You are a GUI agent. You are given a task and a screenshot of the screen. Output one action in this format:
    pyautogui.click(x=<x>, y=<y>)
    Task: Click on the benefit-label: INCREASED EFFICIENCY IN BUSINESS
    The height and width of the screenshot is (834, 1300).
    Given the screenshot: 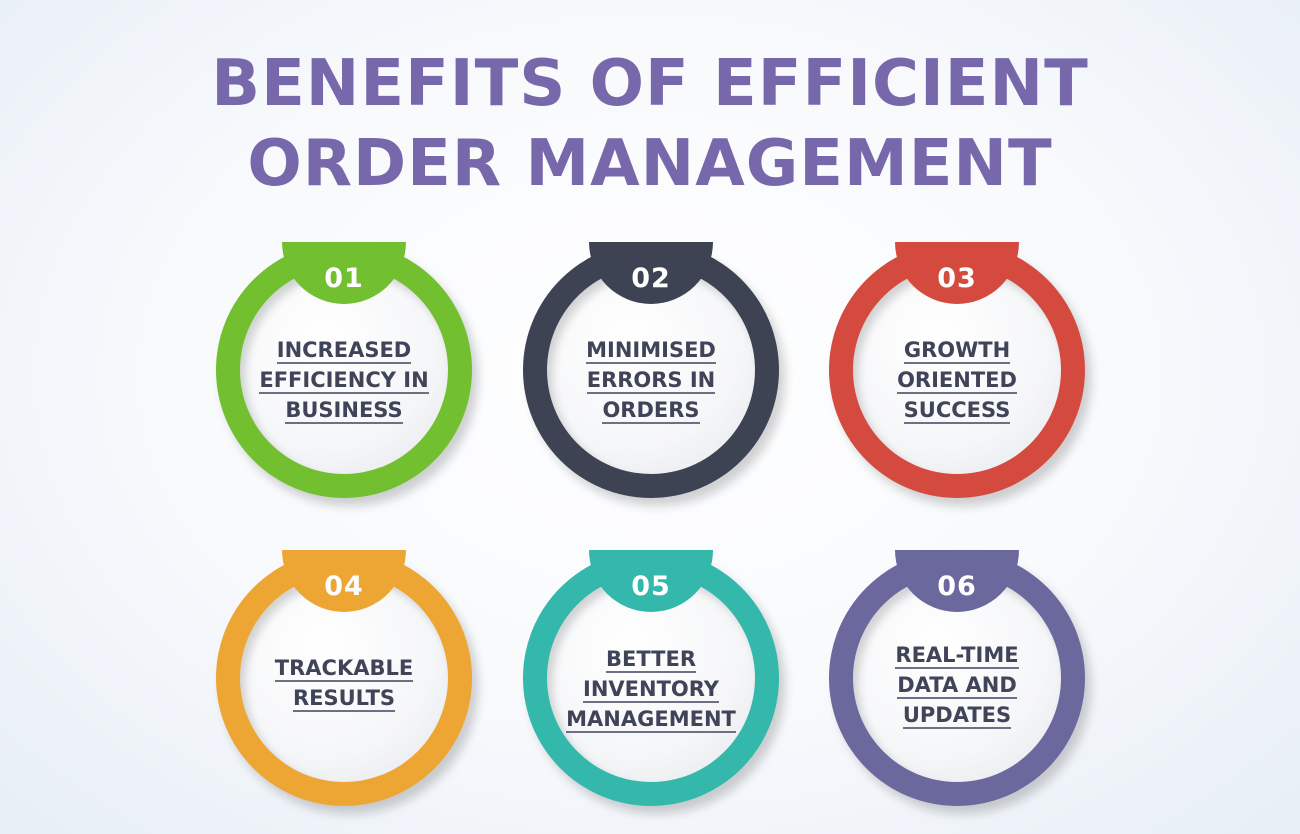 What is the action you would take?
    pyautogui.click(x=344, y=382)
    